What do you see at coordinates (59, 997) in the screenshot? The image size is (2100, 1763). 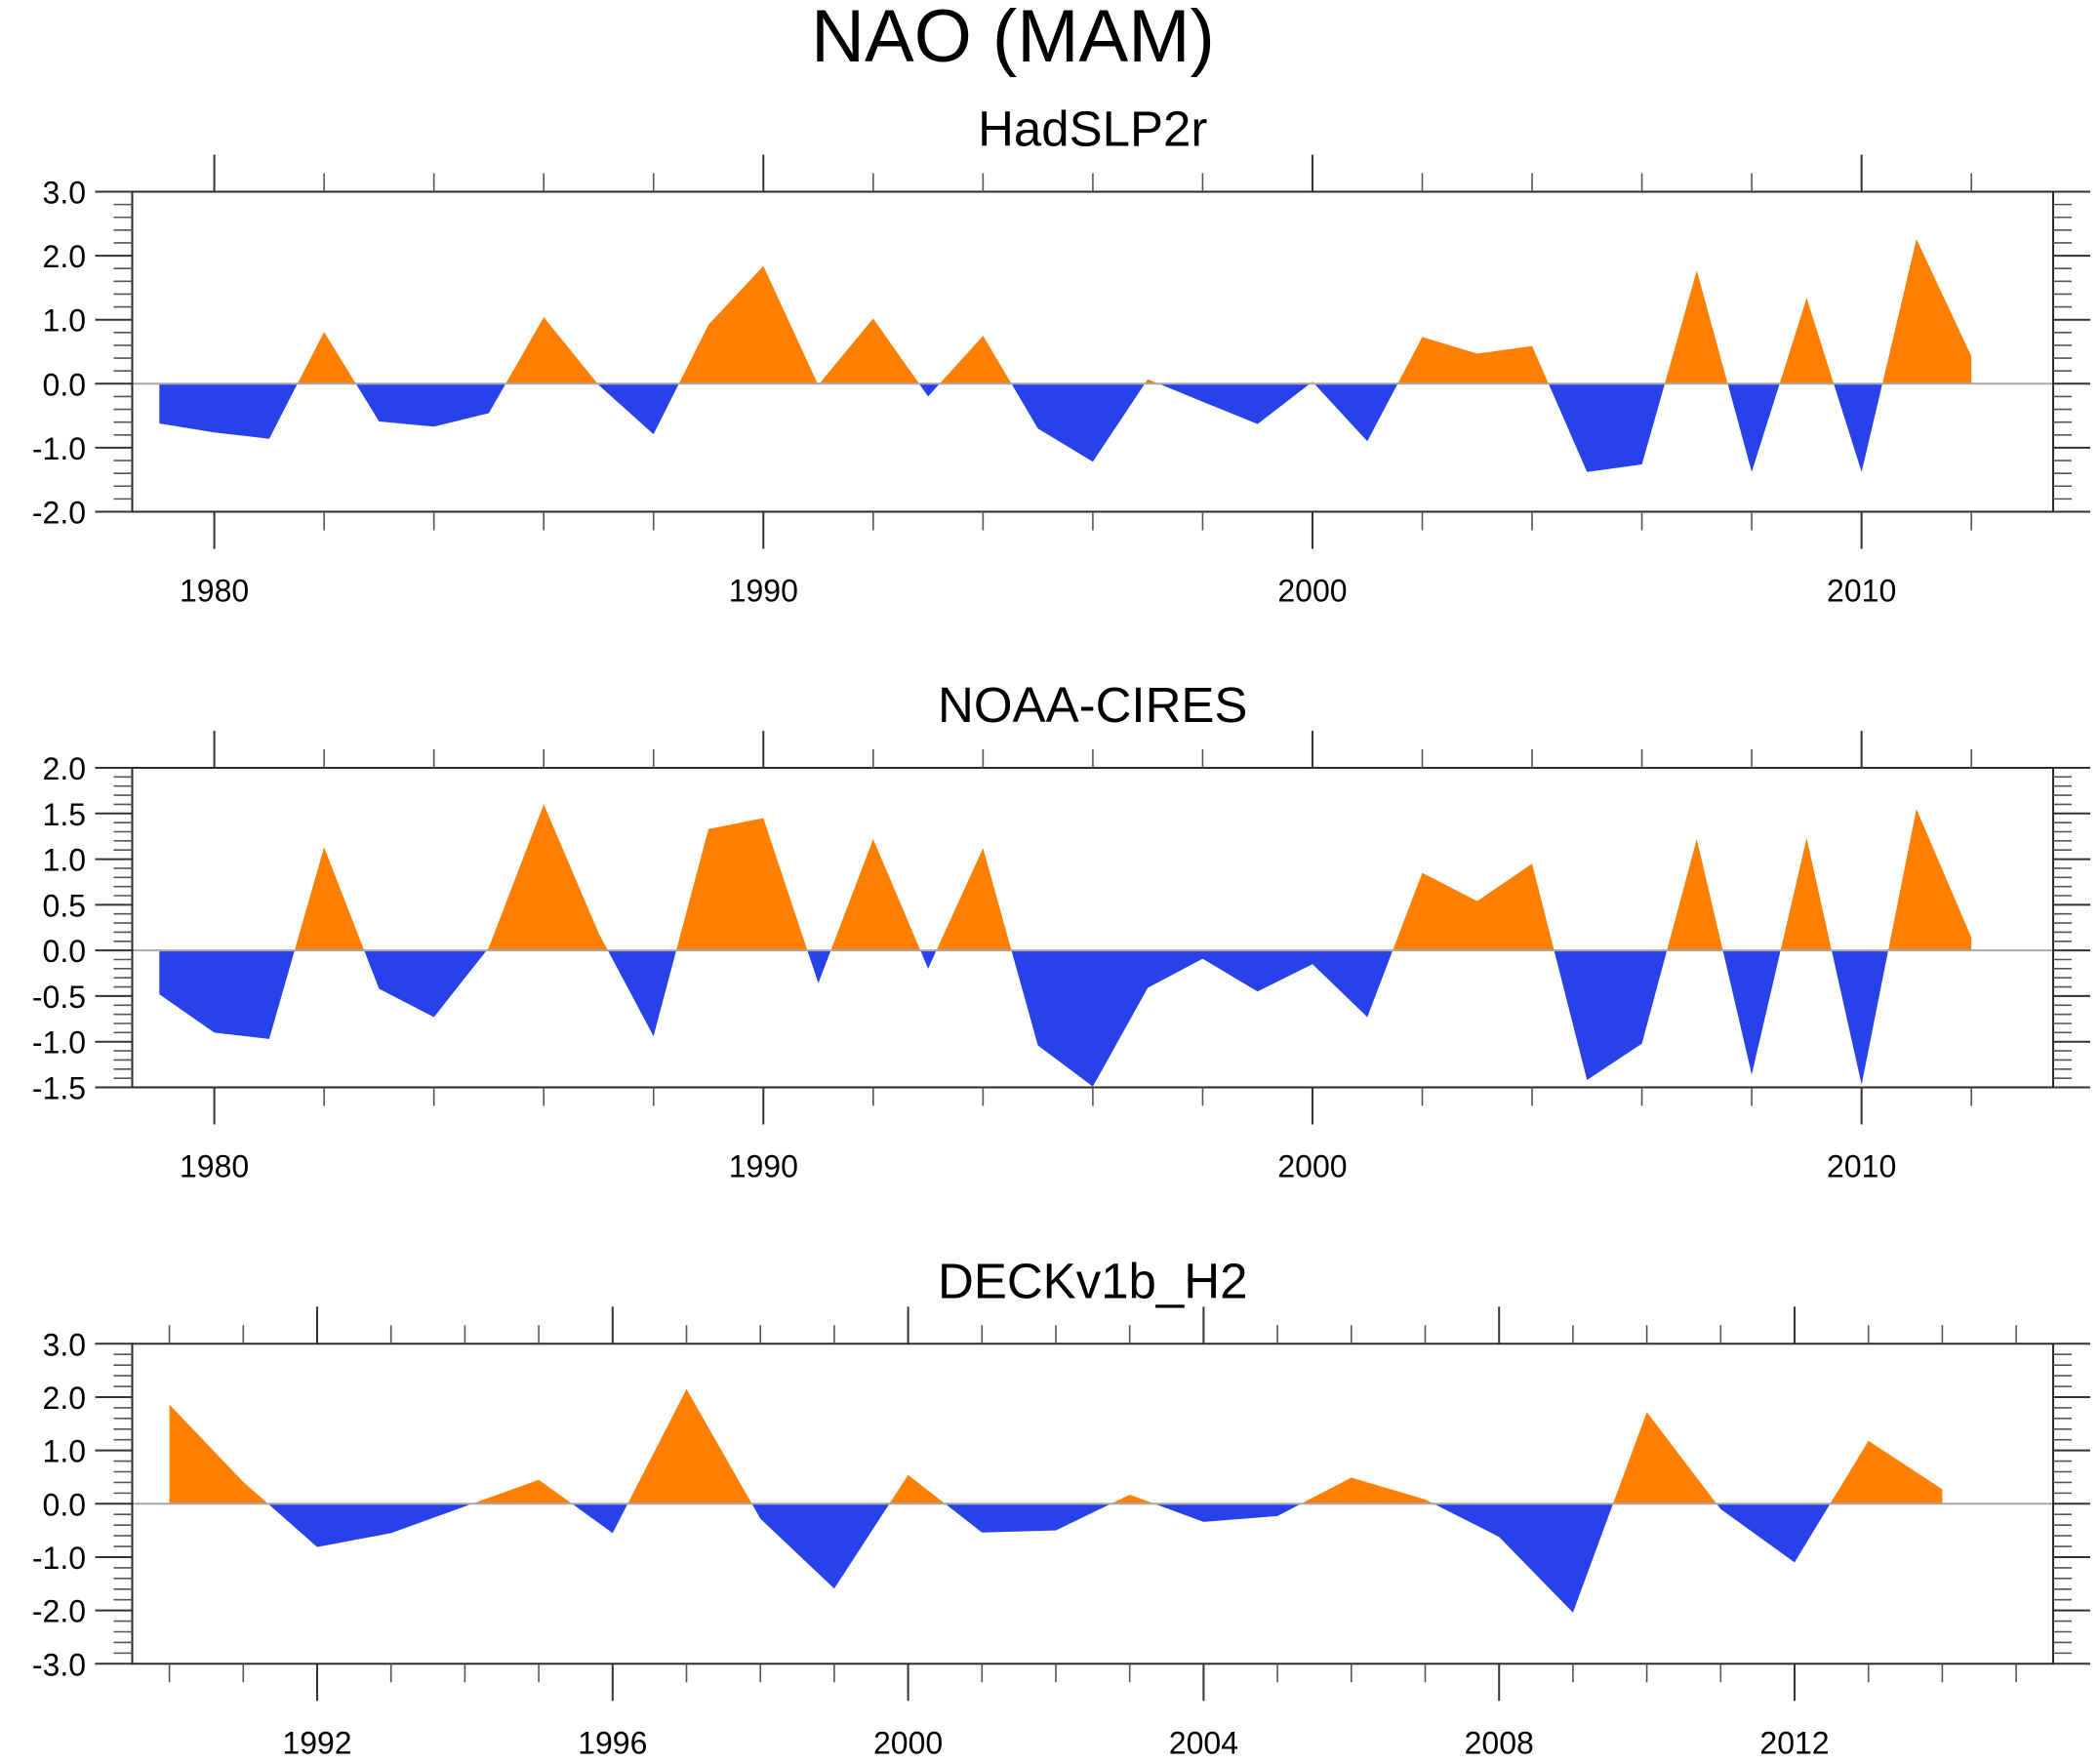 I see `y-tick-label: -0.5` at bounding box center [59, 997].